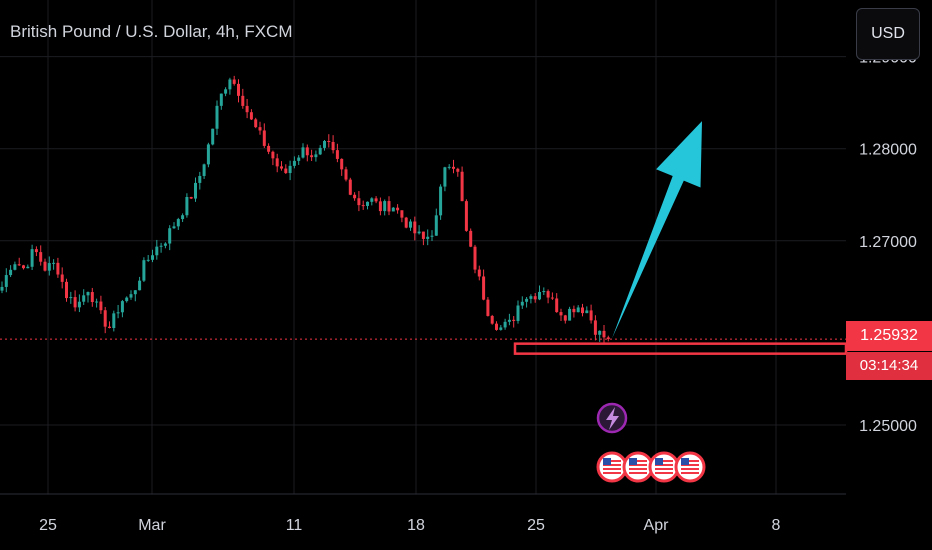 The image size is (932, 550). Describe the element at coordinates (888, 34) in the screenshot. I see `currency-button: USD` at that location.